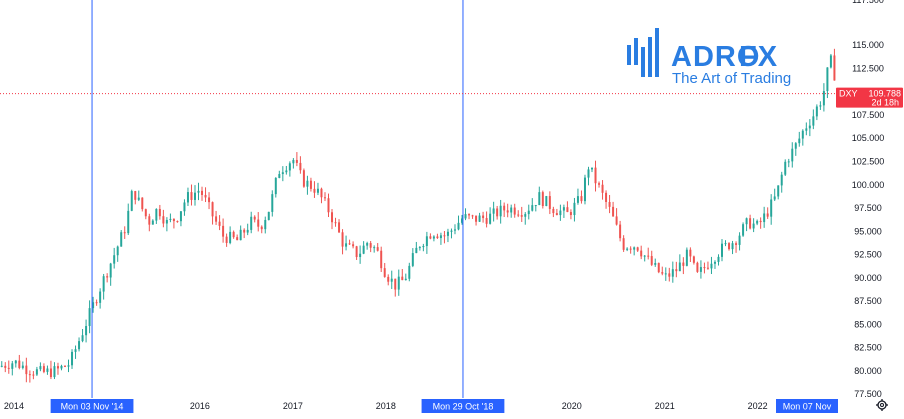 The height and width of the screenshot is (419, 904). I want to click on settings-gear-icon, so click(882, 405).